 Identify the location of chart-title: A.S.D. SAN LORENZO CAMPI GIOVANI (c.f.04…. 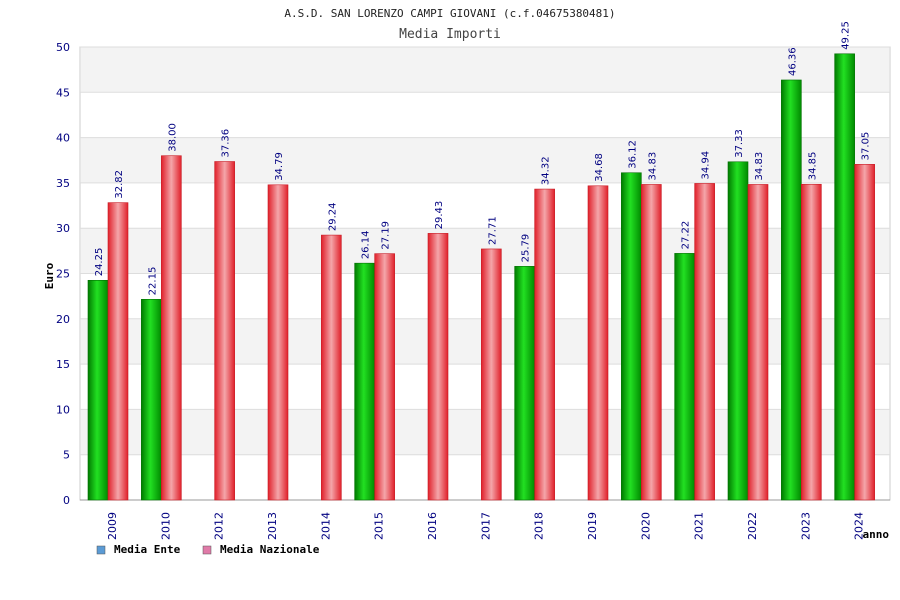
(449, 13).